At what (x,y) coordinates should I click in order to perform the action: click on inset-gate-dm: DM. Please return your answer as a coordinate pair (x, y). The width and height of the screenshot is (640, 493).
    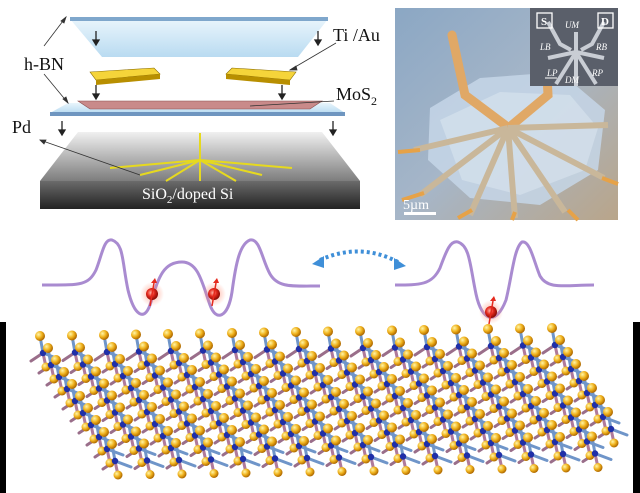
    Looking at the image, I should click on (571, 80).